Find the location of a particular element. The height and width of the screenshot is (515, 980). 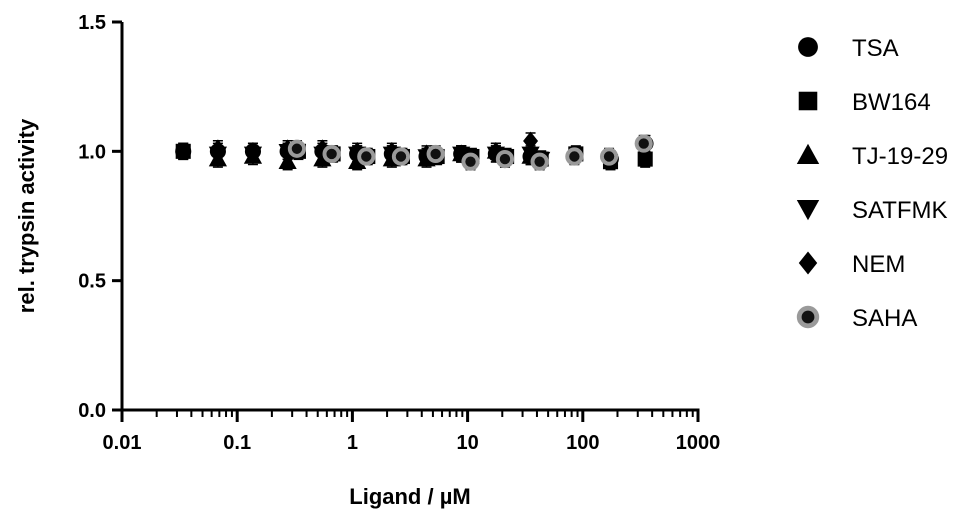

legend-item: SAHA is located at coordinates (856, 318).